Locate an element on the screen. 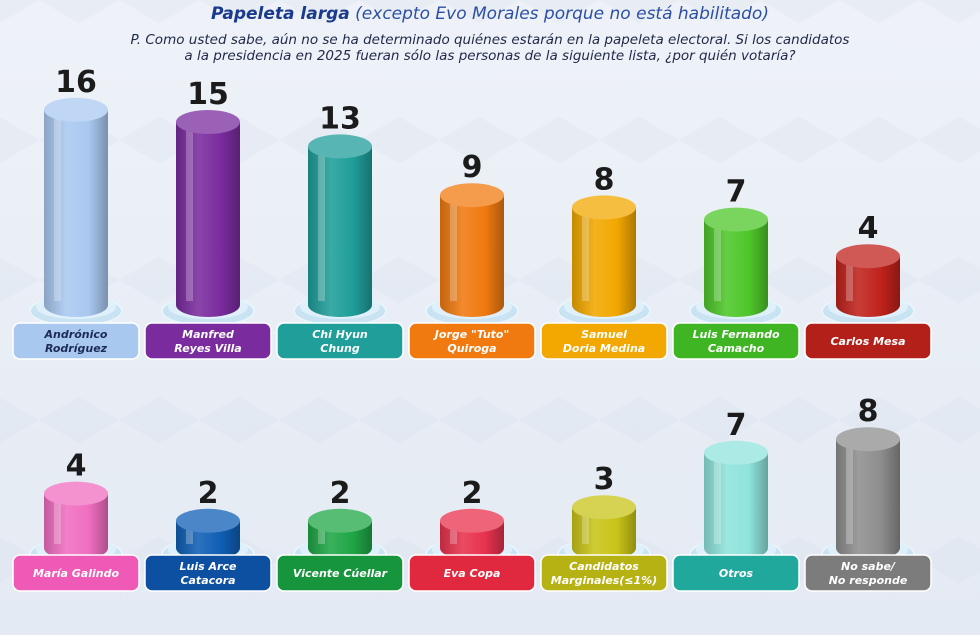 This screenshot has width=980, height=635. category-label-text: Luis Fernando is located at coordinates (735, 334).